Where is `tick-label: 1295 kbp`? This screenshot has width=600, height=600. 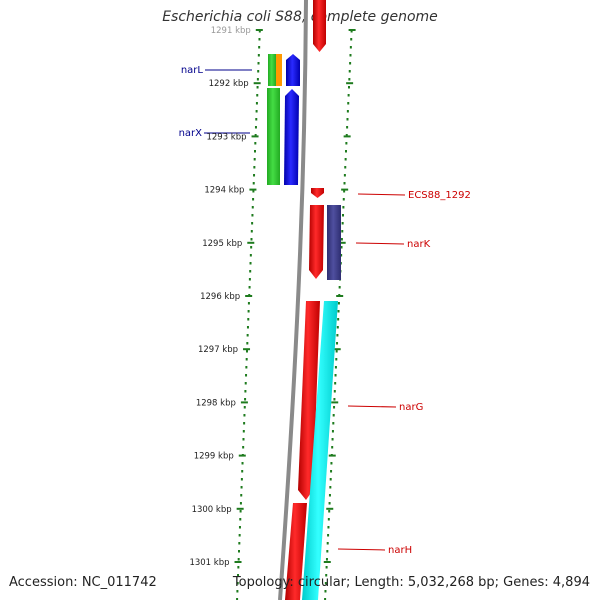 tick-label: 1295 kbp is located at coordinates (222, 244).